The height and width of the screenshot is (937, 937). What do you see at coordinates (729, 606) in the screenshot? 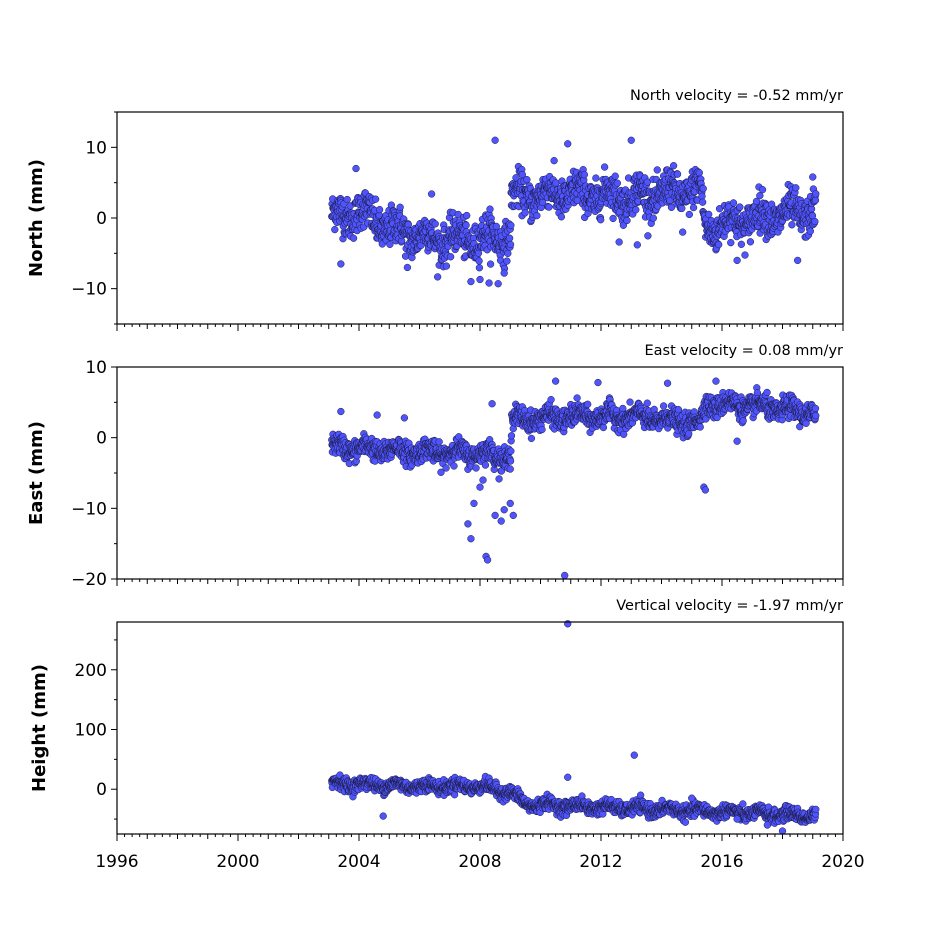
I see `vertical-velocity-title: Vertical velocity = -1.97 mm/yr` at bounding box center [729, 606].